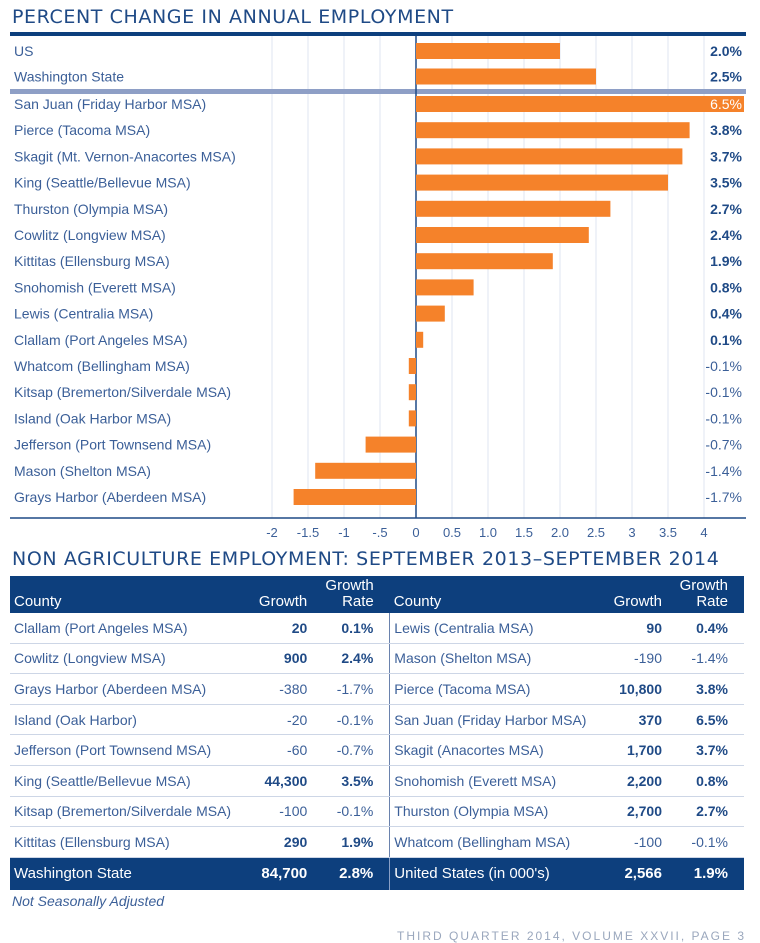 The width and height of the screenshot is (760, 943). What do you see at coordinates (723, 471) in the screenshot?
I see `value-label: -1.4%` at bounding box center [723, 471].